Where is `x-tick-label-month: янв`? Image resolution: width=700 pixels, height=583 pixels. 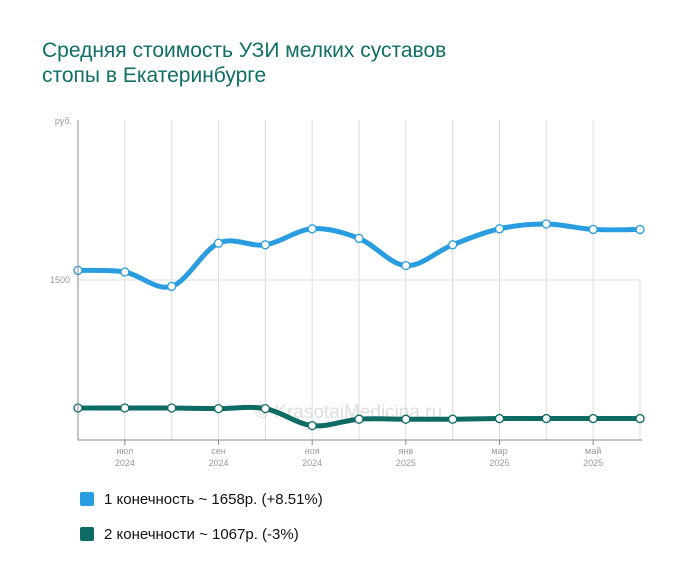
x-tick-label-month: янв is located at coordinates (406, 451).